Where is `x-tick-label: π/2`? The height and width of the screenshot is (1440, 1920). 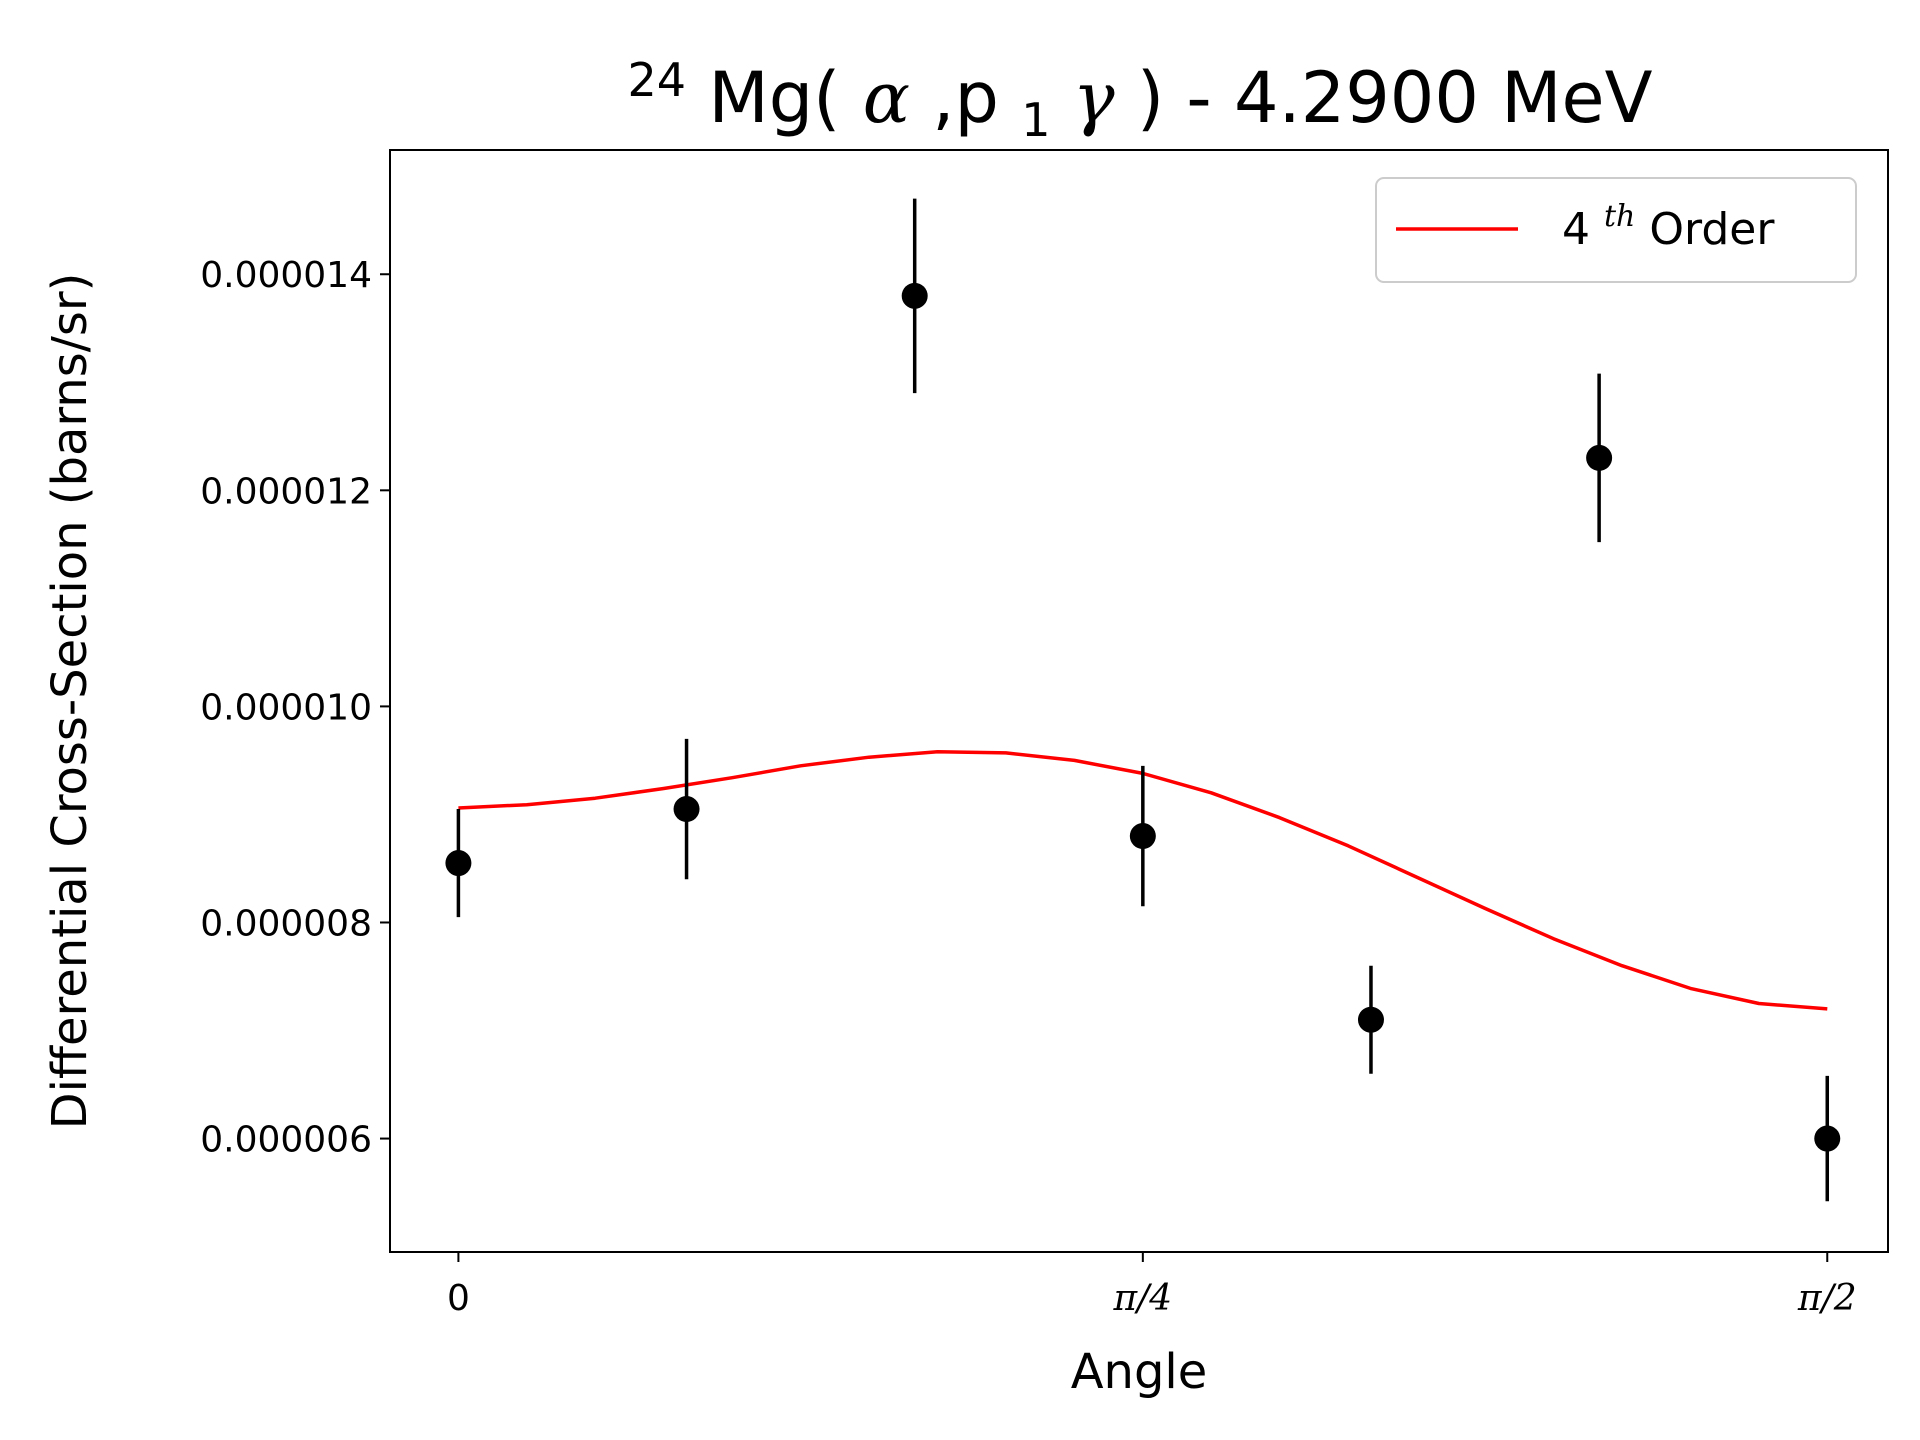
x-tick-label: π/2 is located at coordinates (1827, 1298).